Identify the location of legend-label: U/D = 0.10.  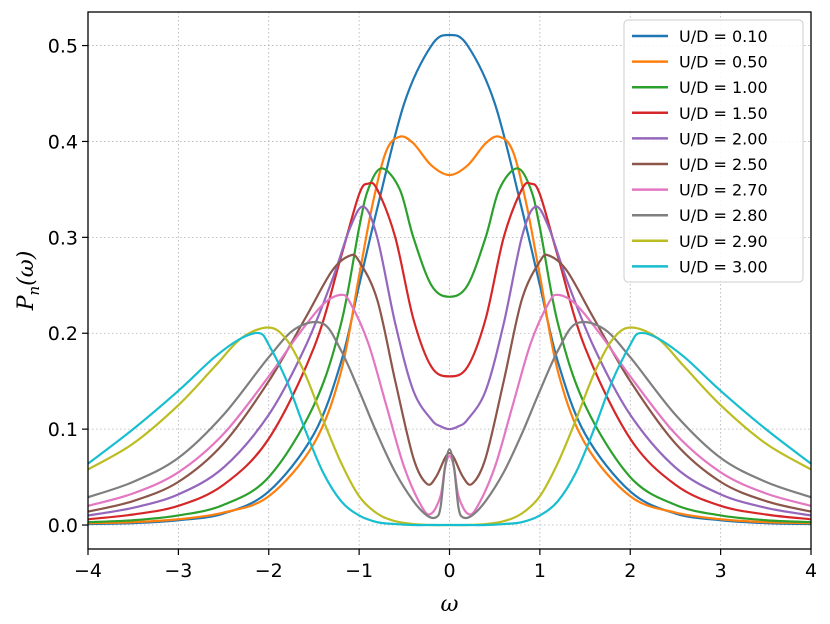
(723, 36).